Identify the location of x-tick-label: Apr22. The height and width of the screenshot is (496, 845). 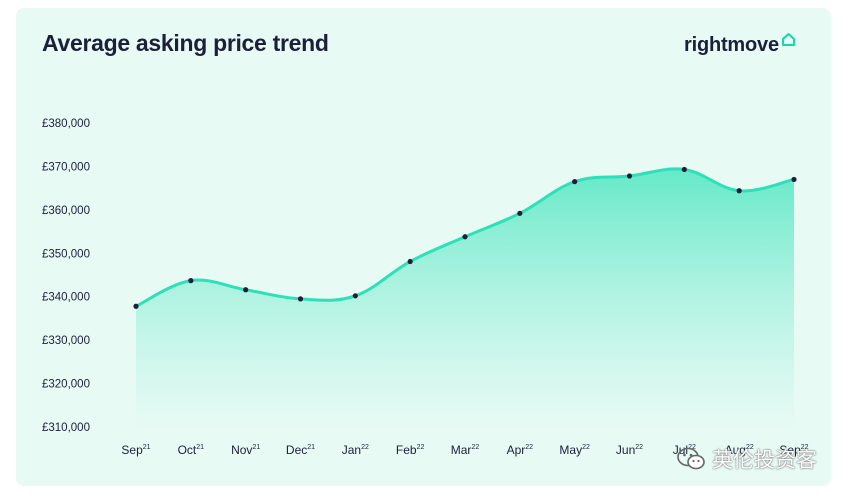
(520, 450).